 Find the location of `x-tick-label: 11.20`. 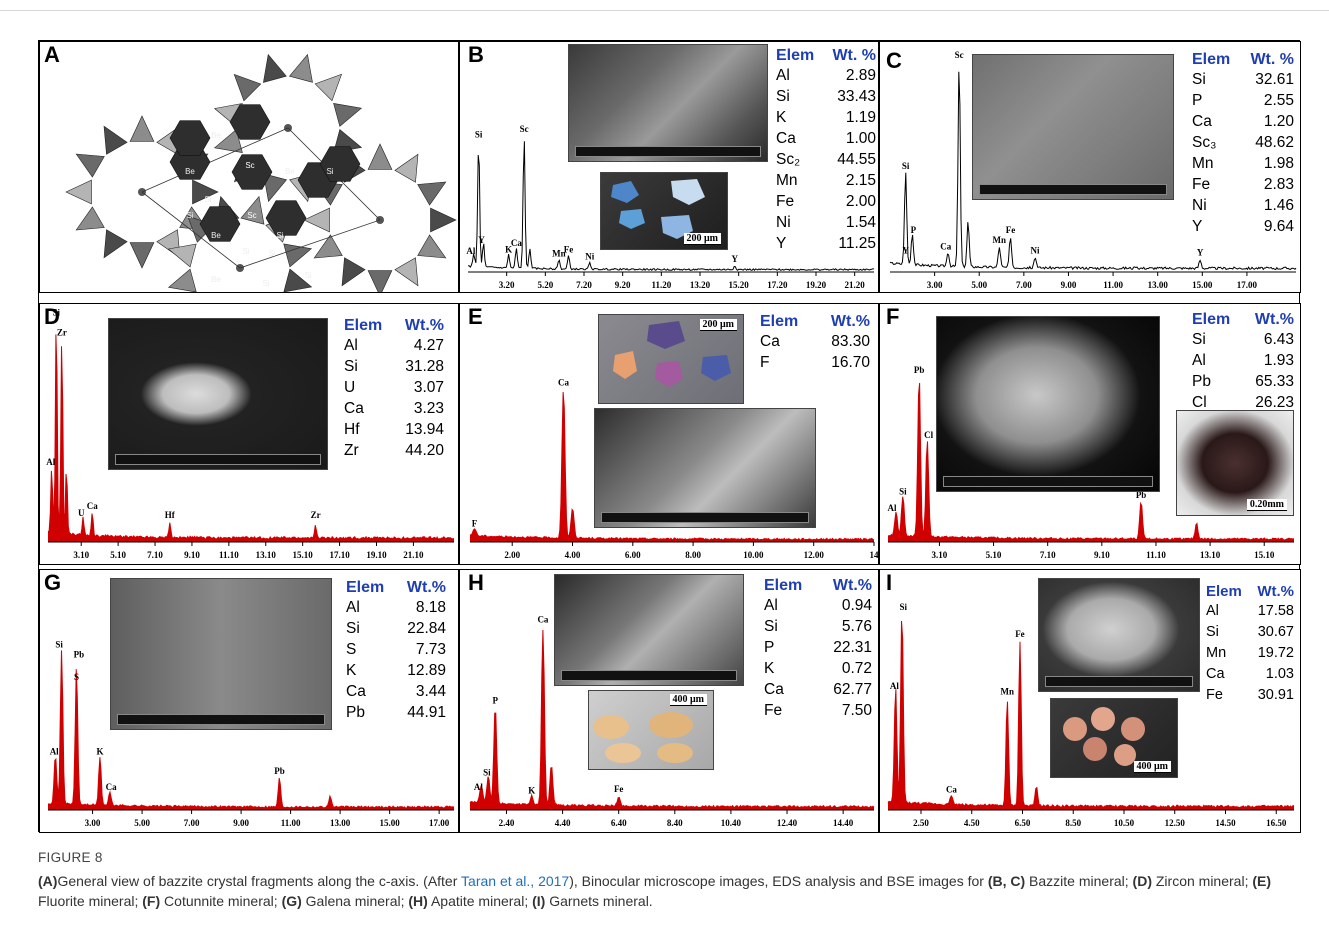

x-tick-label: 11.20 is located at coordinates (661, 285).